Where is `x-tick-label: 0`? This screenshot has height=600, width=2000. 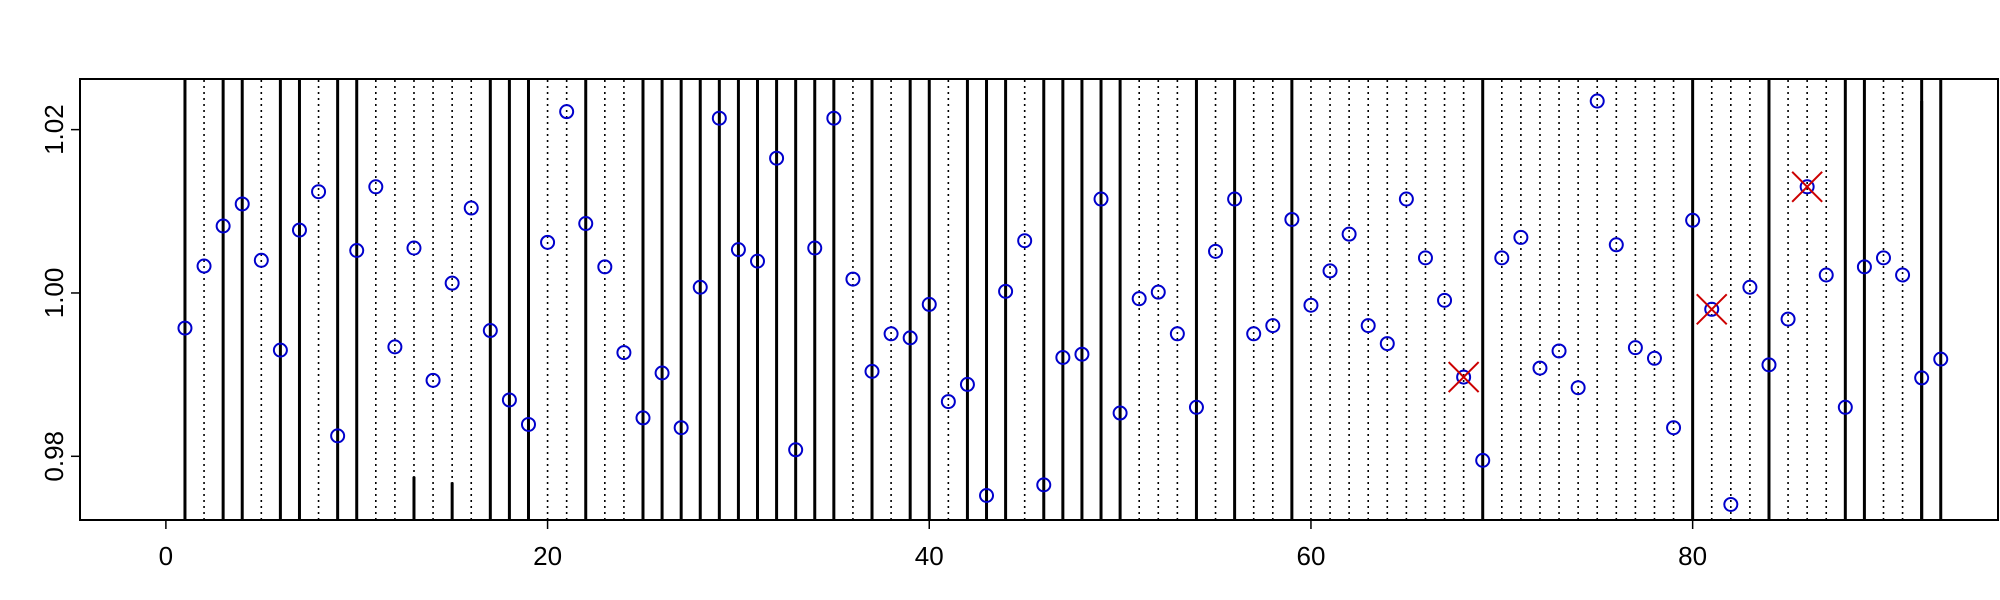 x-tick-label: 0 is located at coordinates (166, 556).